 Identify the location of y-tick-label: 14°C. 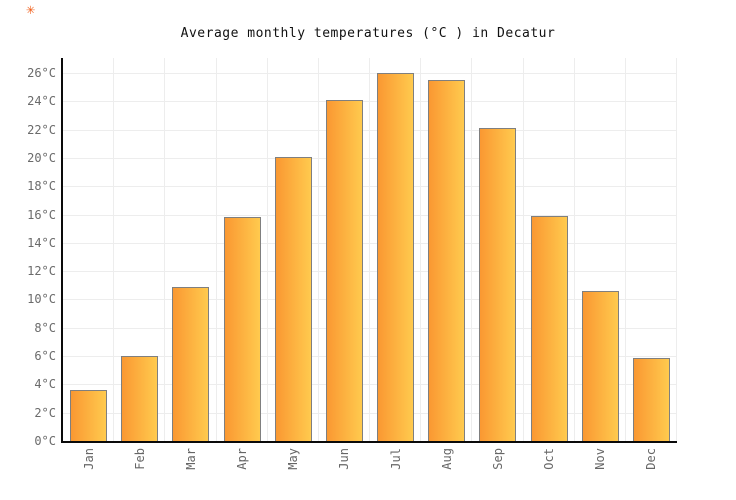
(41, 242).